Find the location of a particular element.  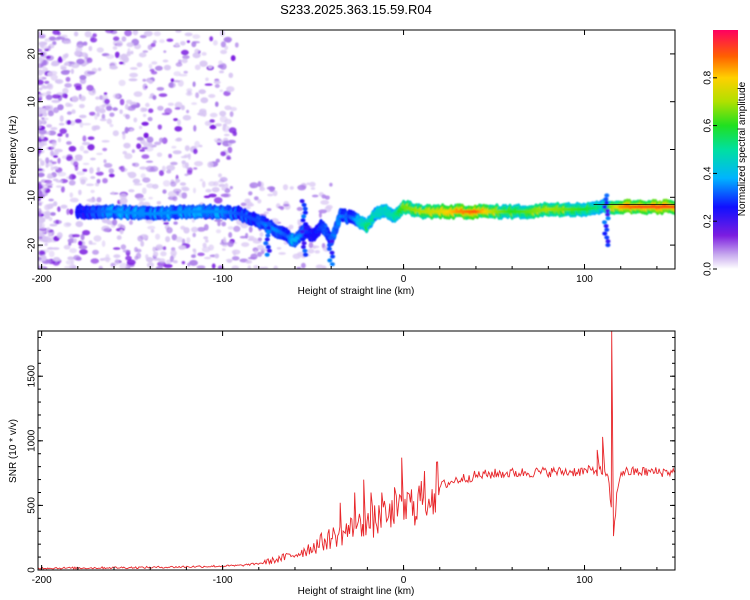

colorbar-tick-label: 0.0 is located at coordinates (708, 269).